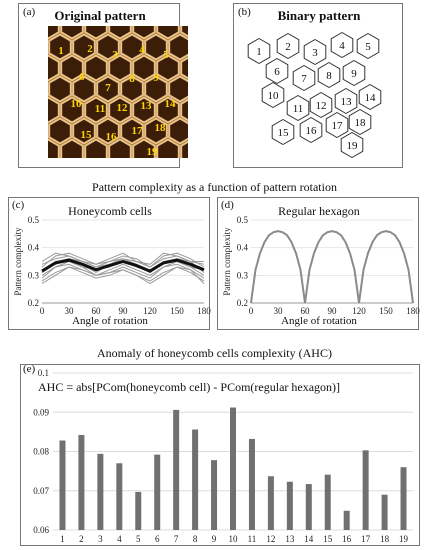  What do you see at coordinates (171, 104) in the screenshot?
I see `cell-number: 14` at bounding box center [171, 104].